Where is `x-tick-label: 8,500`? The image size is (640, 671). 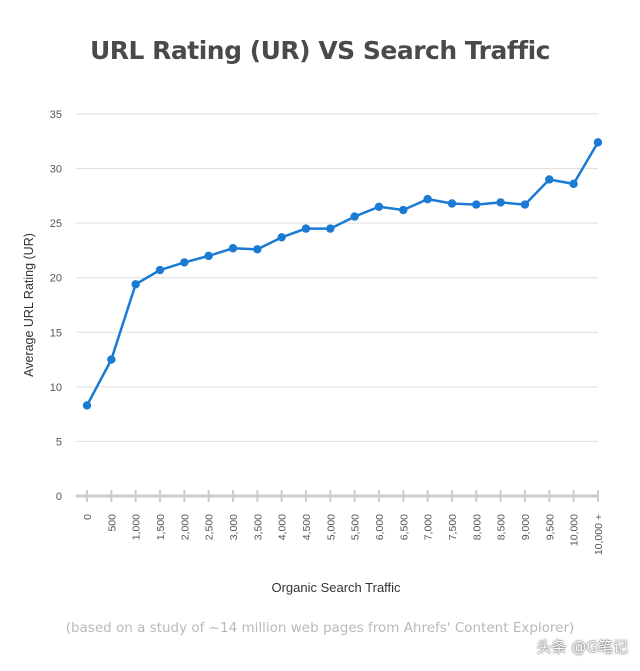
x-tick-label: 8,500 is located at coordinates (502, 527).